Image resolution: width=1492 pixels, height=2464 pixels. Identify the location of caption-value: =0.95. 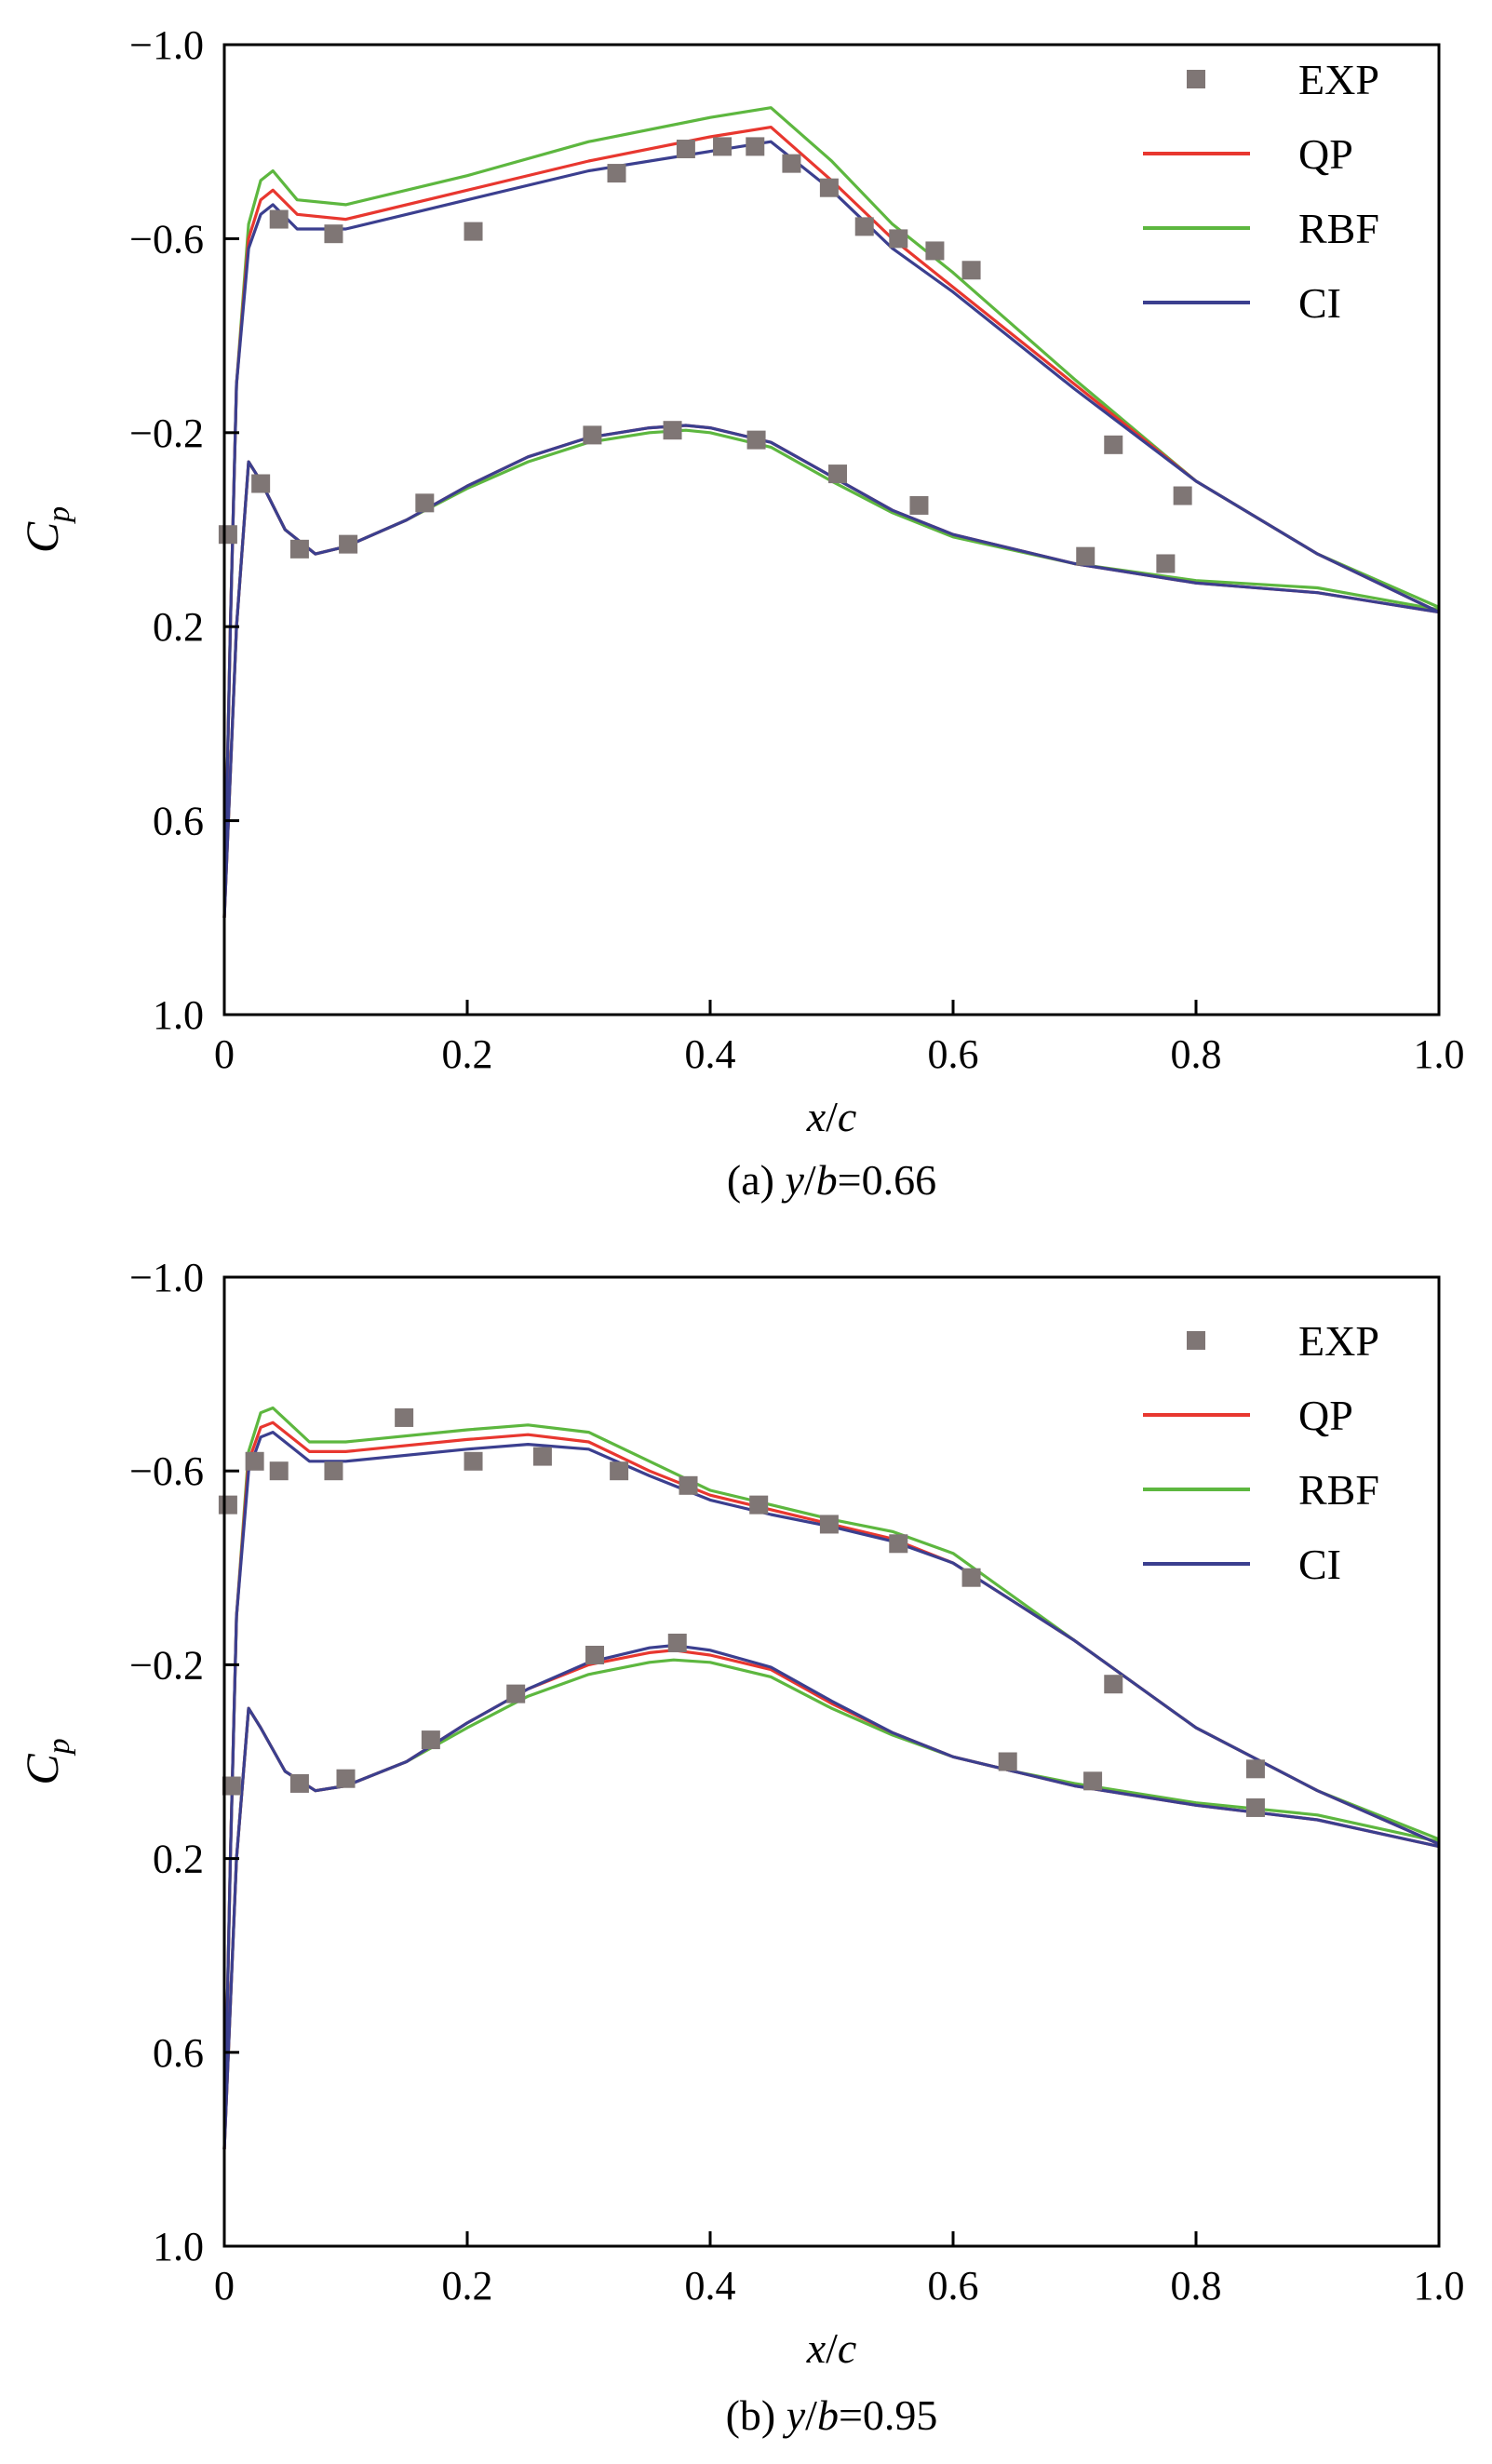
(888, 2415).